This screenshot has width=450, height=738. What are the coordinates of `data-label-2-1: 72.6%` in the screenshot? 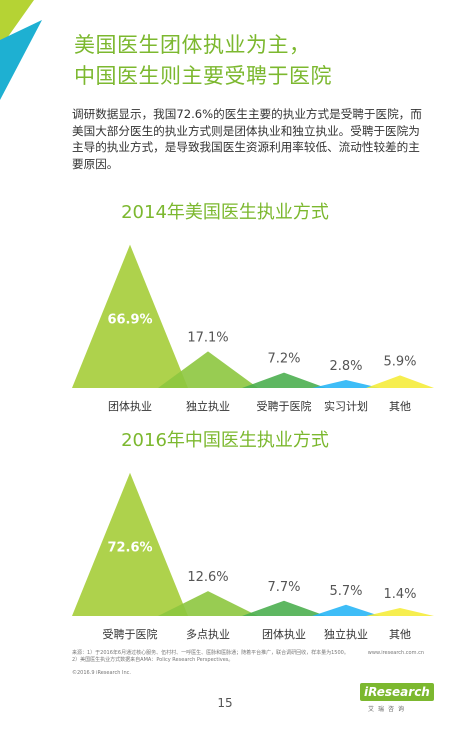 It's located at (129, 548).